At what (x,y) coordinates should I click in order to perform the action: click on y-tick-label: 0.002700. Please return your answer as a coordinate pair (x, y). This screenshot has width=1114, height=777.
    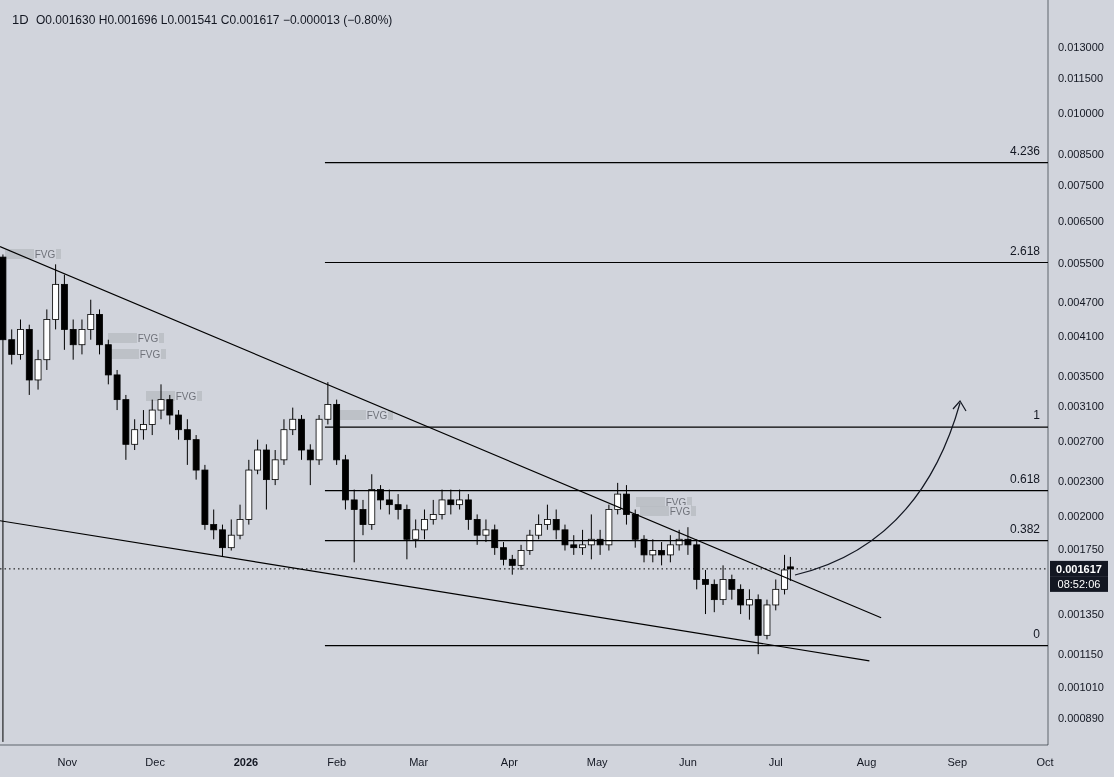
    Looking at the image, I should click on (1081, 440).